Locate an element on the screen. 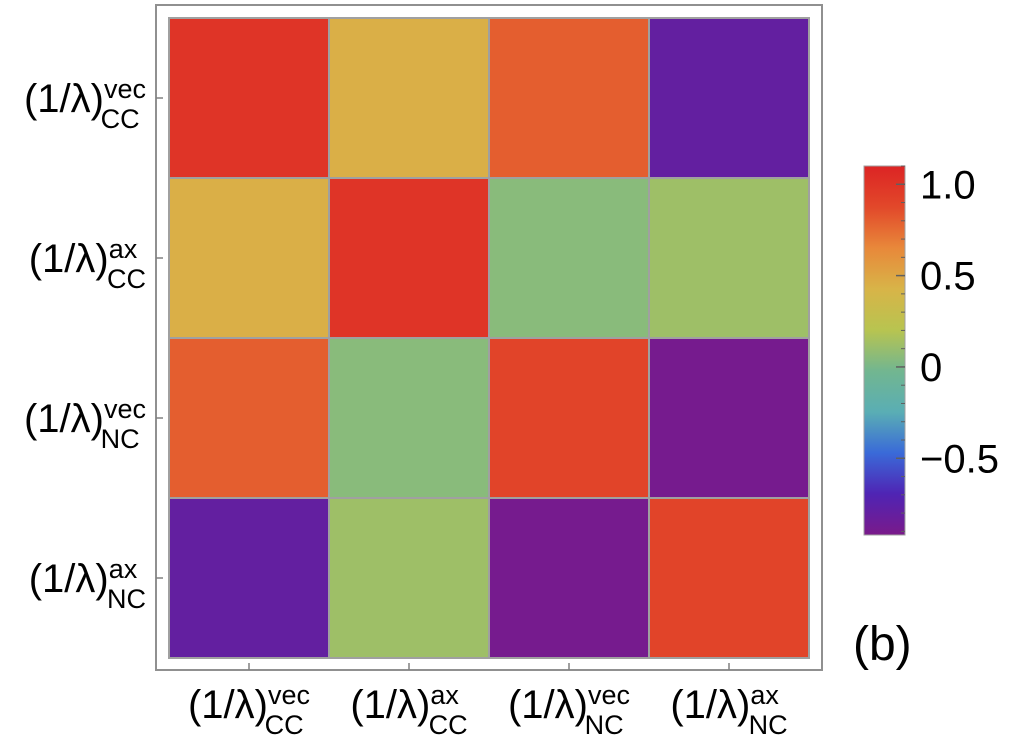  y-tick-label: (1/λ)vec CC is located at coordinates (85, 104).